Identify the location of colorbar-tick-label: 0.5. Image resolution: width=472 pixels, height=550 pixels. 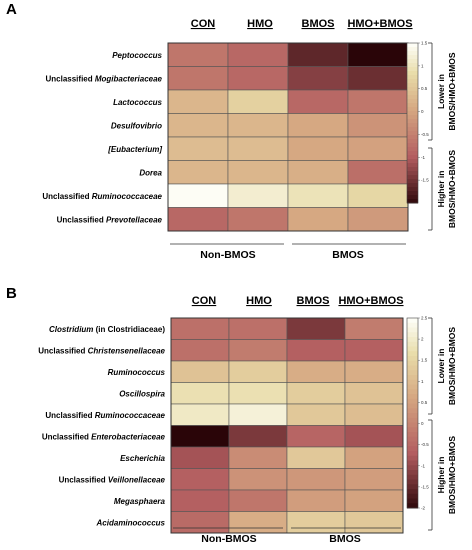
(424, 402).